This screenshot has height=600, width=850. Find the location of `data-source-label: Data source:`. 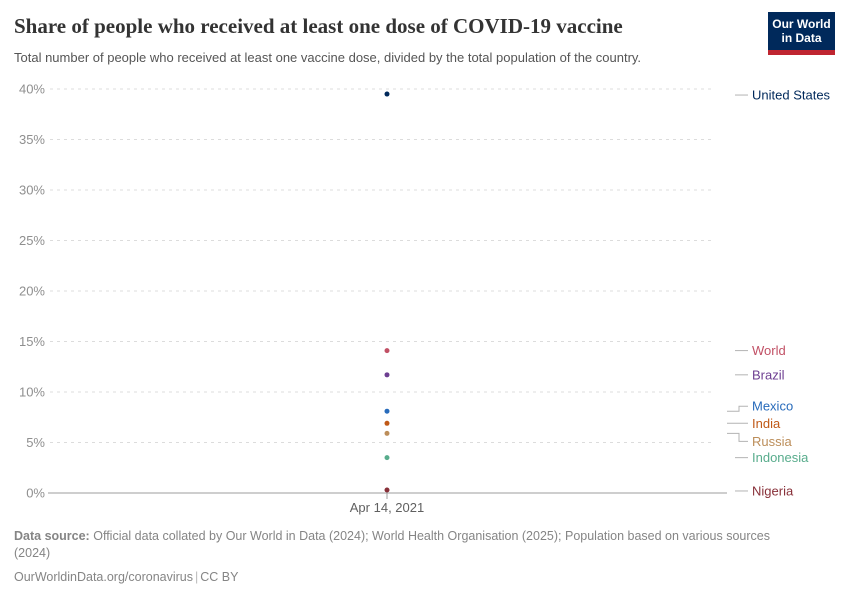

data-source-label: Data source: is located at coordinates (52, 536).